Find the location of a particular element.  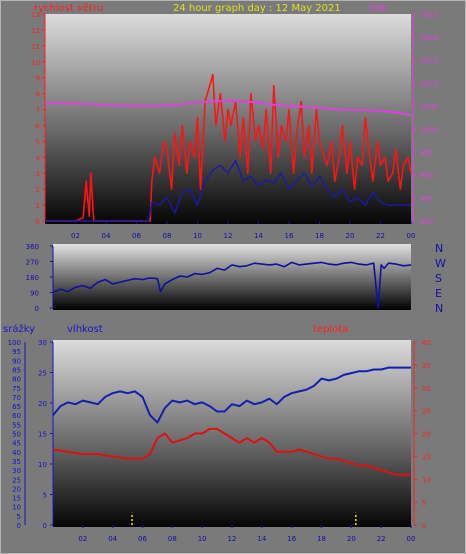

pressure-axis-tick-label: 1010 is located at coordinates (429, 84).